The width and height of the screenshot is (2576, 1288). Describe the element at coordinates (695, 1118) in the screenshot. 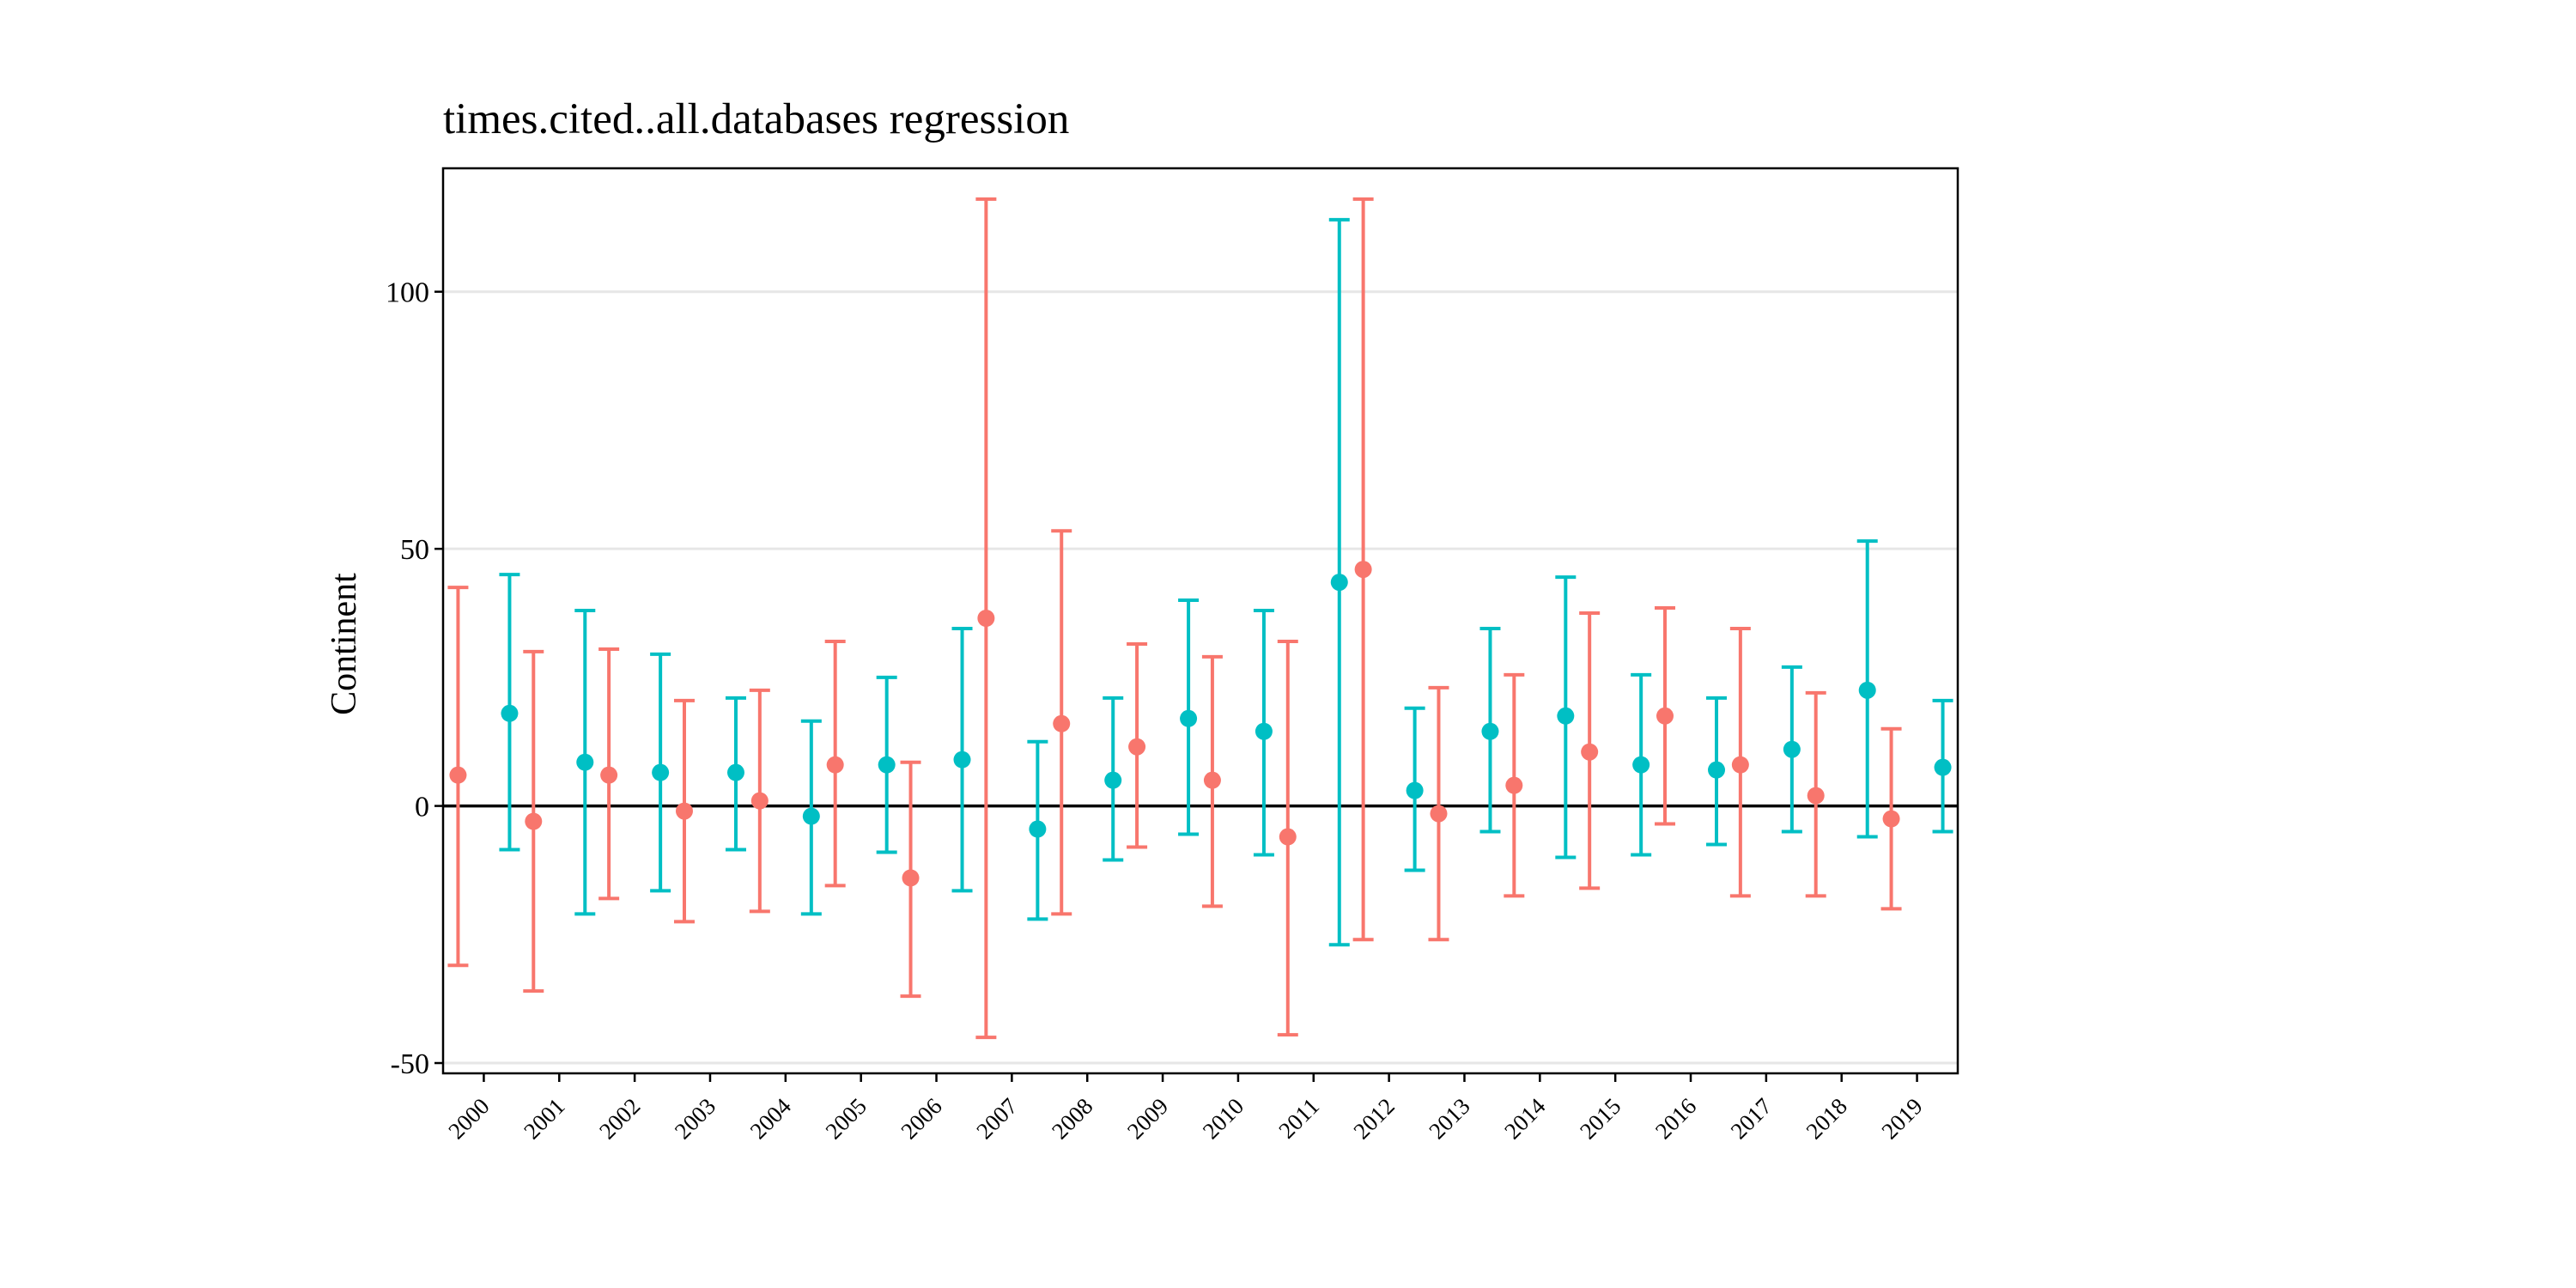

I see `x-tick-label: 2003` at that location.